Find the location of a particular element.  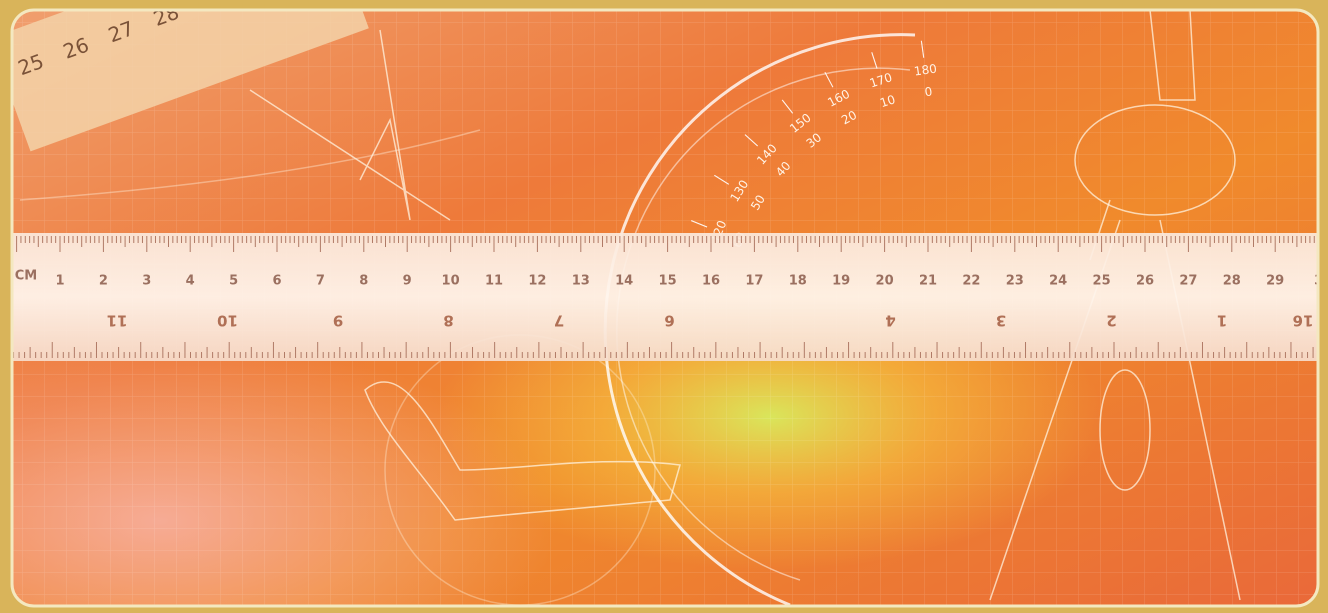

cm-label: 14 is located at coordinates (624, 281).